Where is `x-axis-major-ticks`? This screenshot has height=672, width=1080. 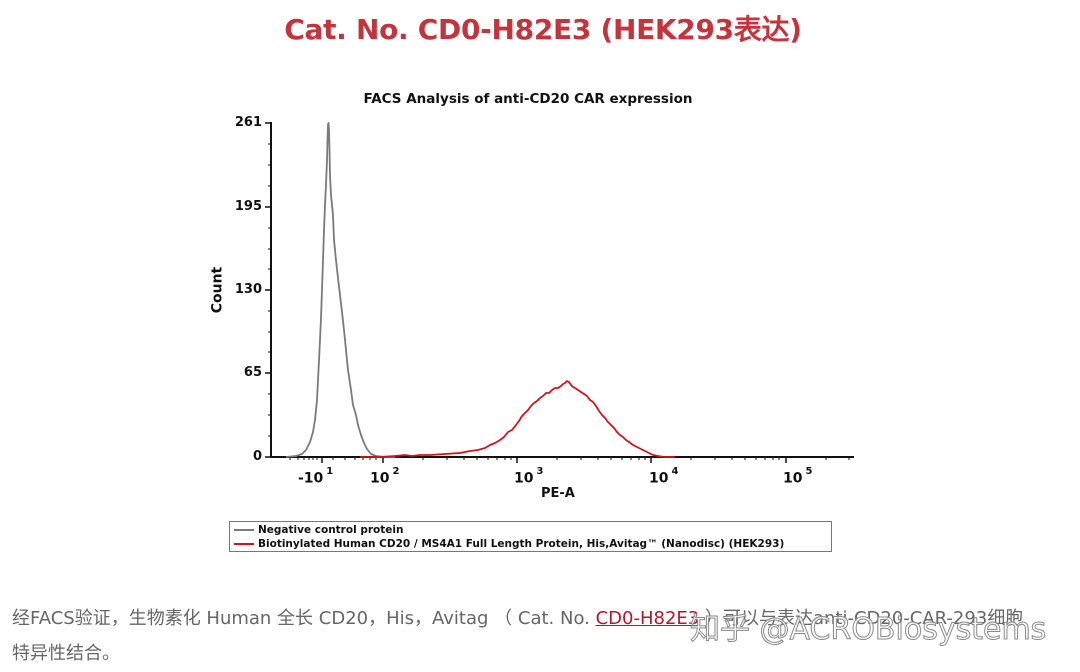 x-axis-major-ticks is located at coordinates (554, 460).